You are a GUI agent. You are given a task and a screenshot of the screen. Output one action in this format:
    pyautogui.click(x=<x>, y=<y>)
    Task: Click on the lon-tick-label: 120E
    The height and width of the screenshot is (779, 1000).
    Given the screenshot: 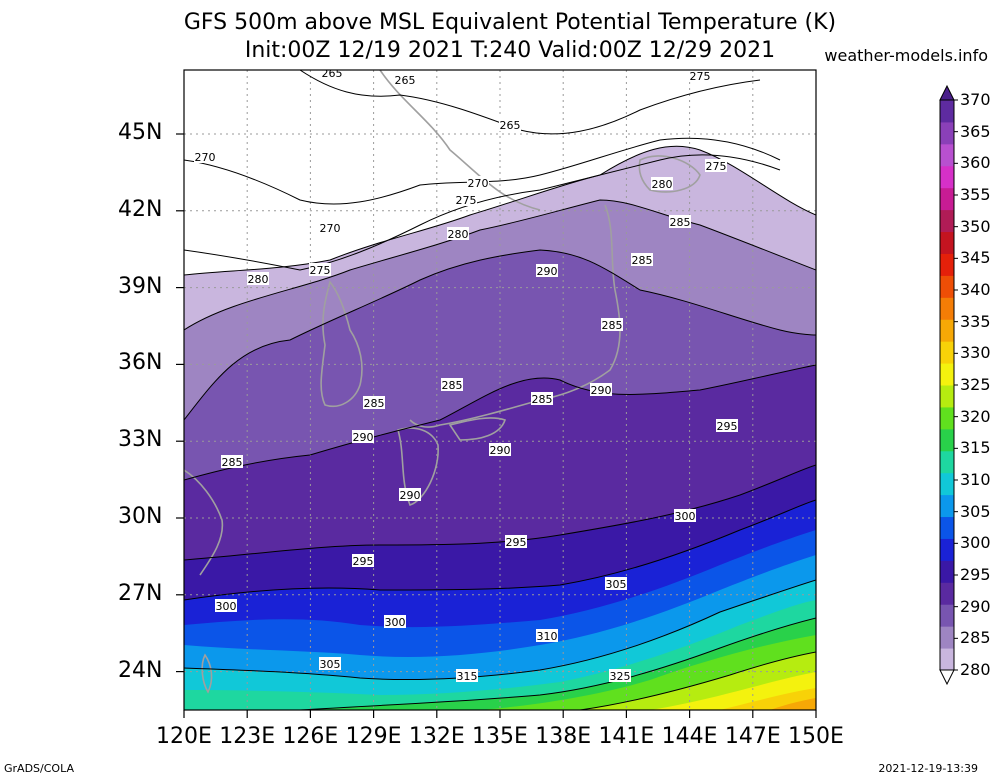 What is the action you would take?
    pyautogui.click(x=184, y=736)
    